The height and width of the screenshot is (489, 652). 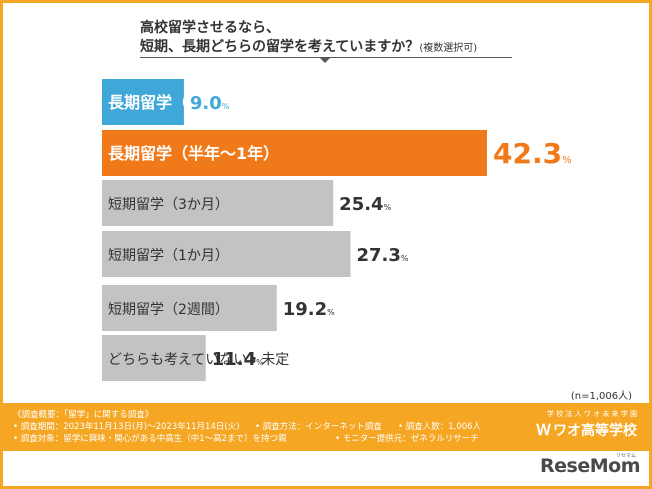 What do you see at coordinates (325, 60) in the screenshot?
I see `question-pointer-icon` at bounding box center [325, 60].